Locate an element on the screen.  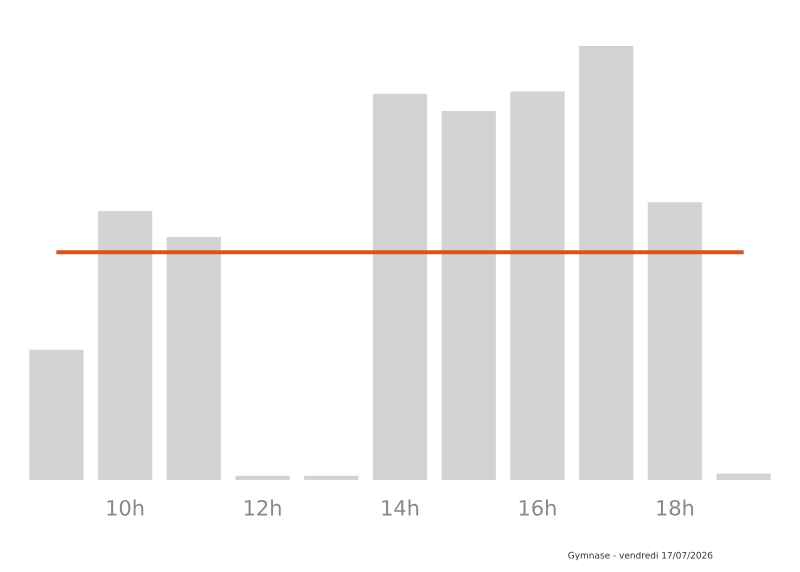
x-tick-label: 10h is located at coordinates (125, 507).